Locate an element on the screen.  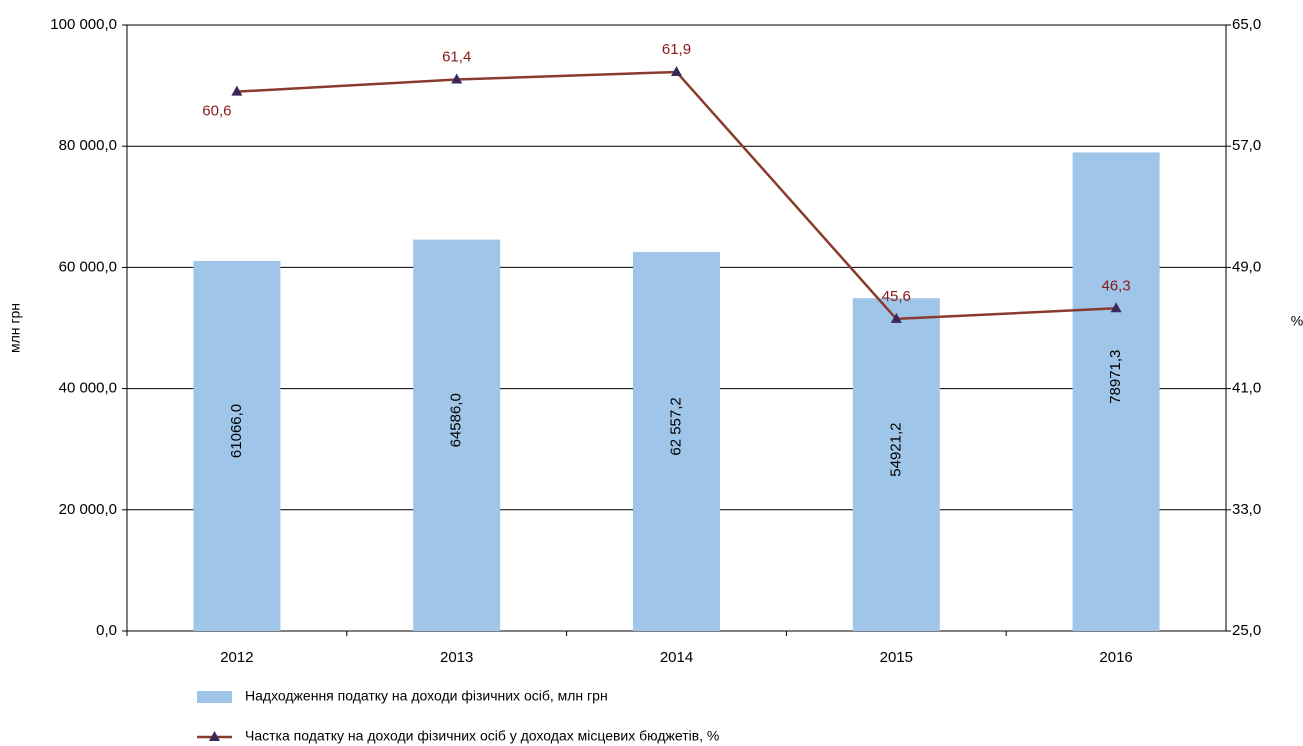
line-value-label: 60,6 is located at coordinates (216, 111).